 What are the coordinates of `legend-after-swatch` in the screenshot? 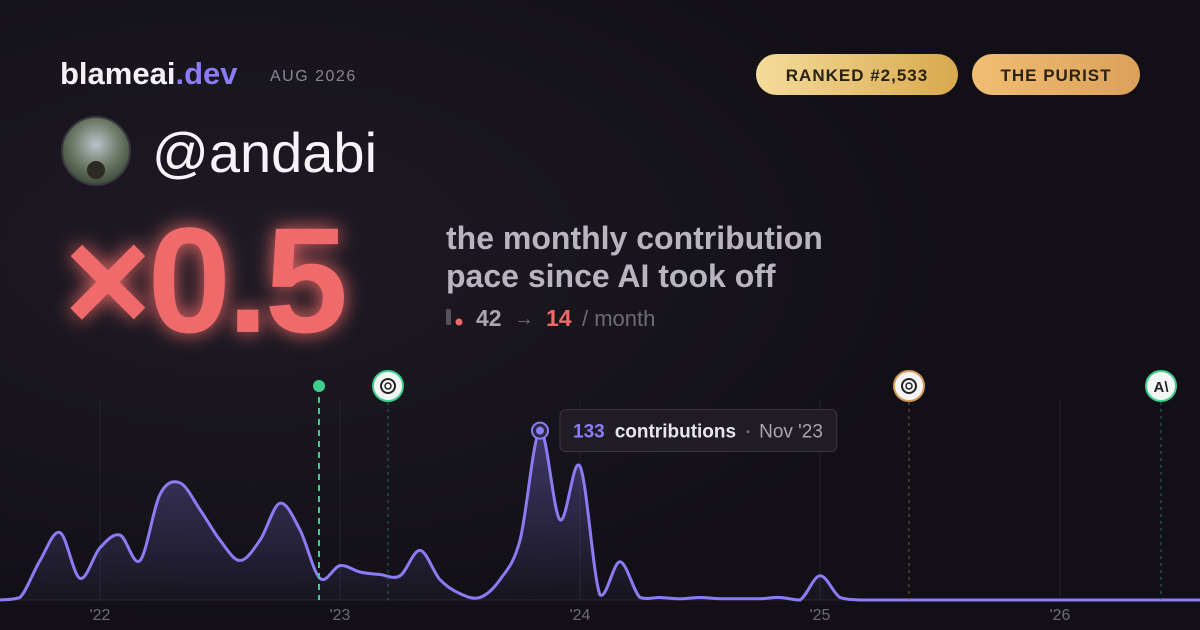 It's located at (459, 322).